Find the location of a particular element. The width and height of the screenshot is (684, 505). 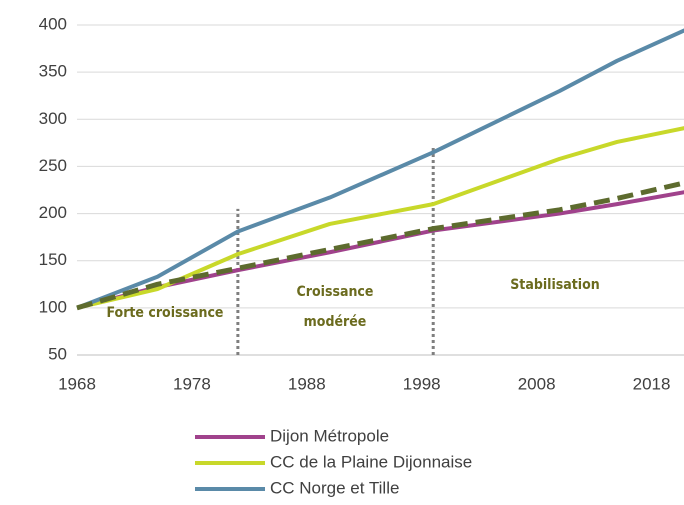

y-tick-label: 150 is located at coordinates (53, 259).